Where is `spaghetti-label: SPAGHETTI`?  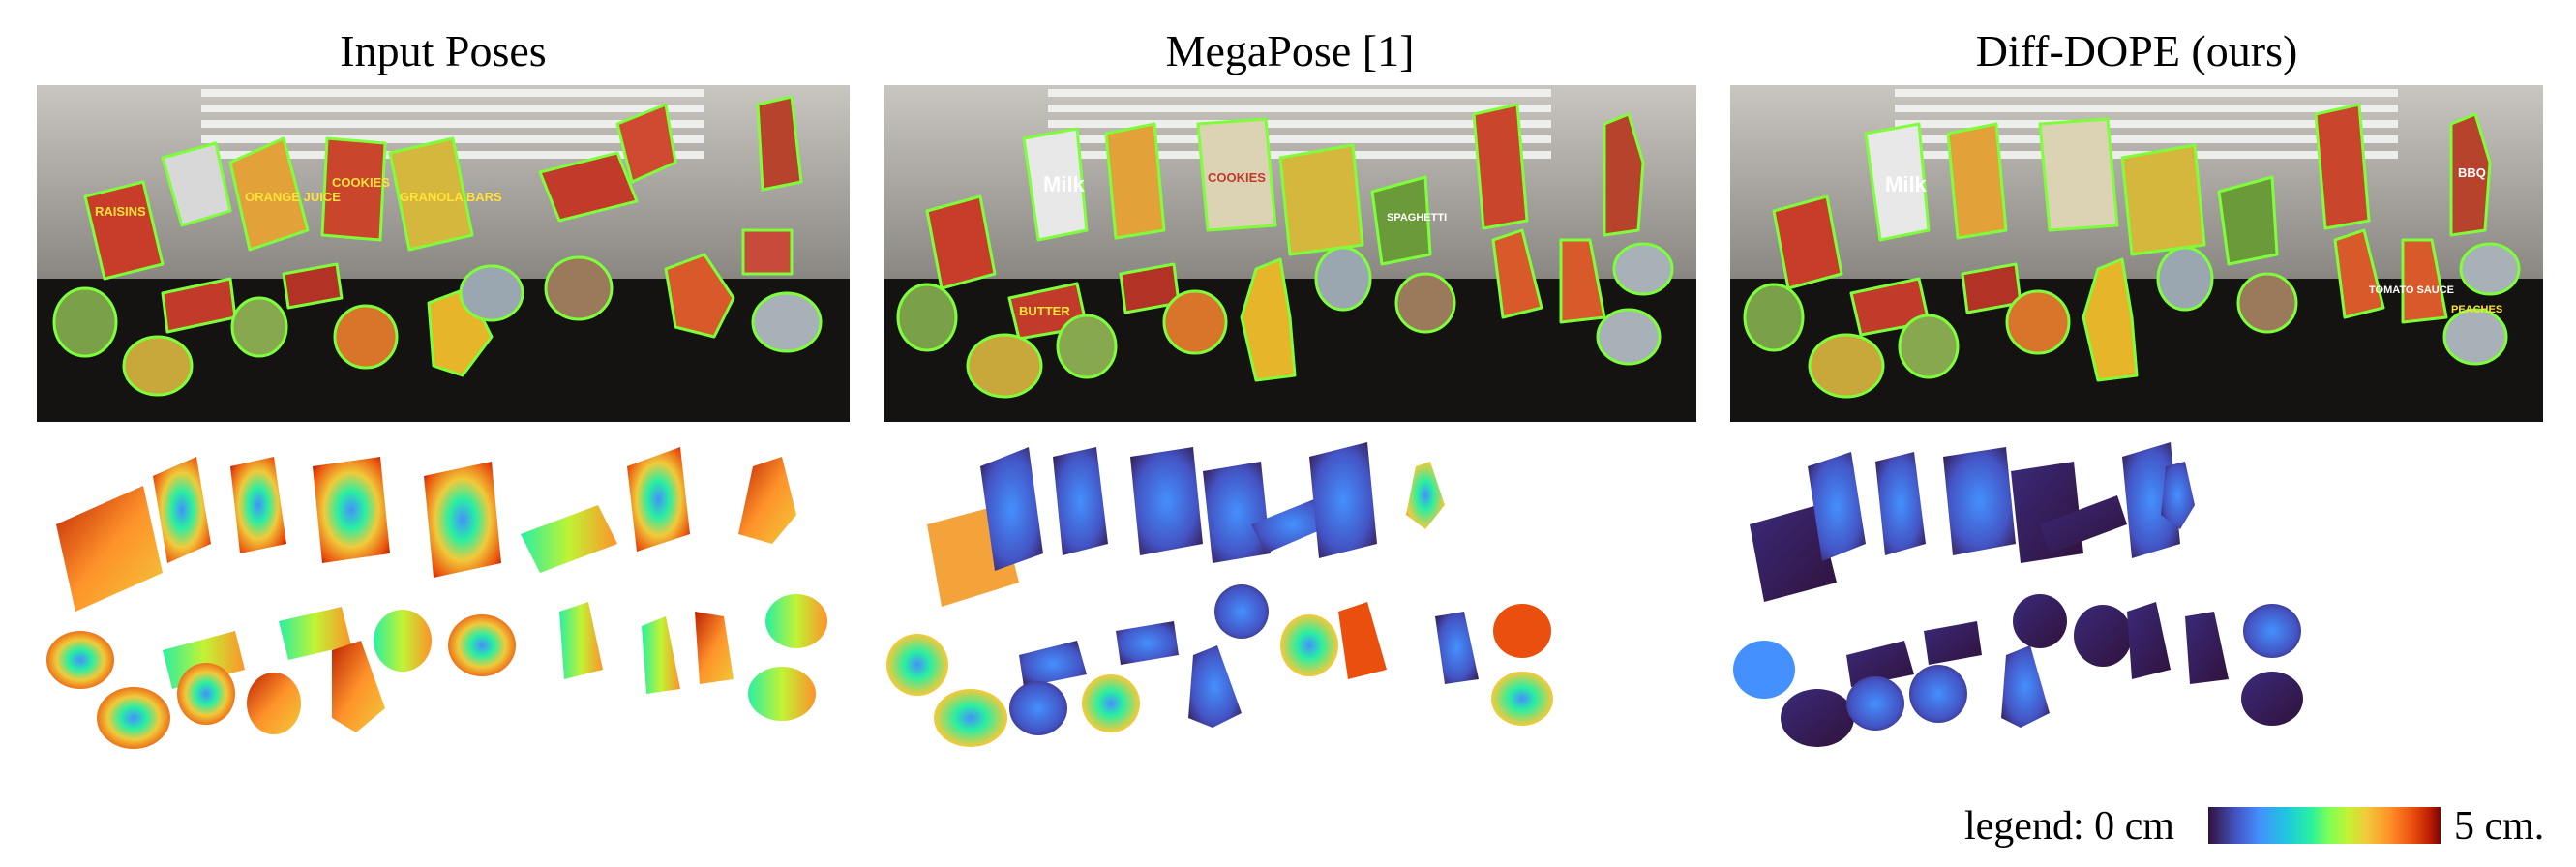
spaghetti-label: SPAGHETTI is located at coordinates (1417, 218).